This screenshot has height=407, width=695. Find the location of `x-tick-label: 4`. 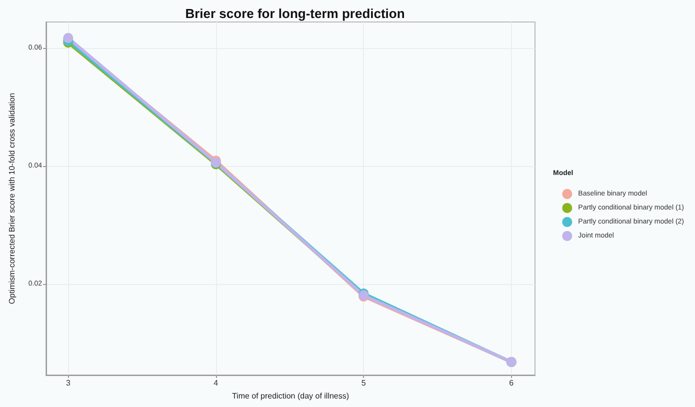

x-tick-label: 4 is located at coordinates (216, 383).